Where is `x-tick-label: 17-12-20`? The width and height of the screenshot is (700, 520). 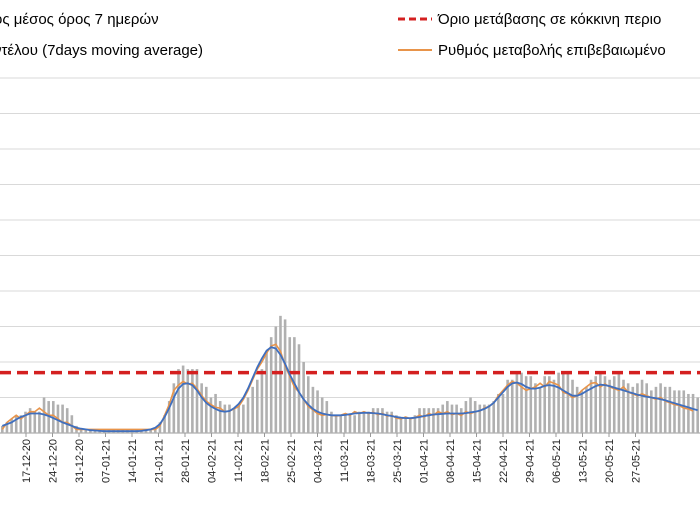 x-tick-label: 17-12-20 is located at coordinates (27, 461).